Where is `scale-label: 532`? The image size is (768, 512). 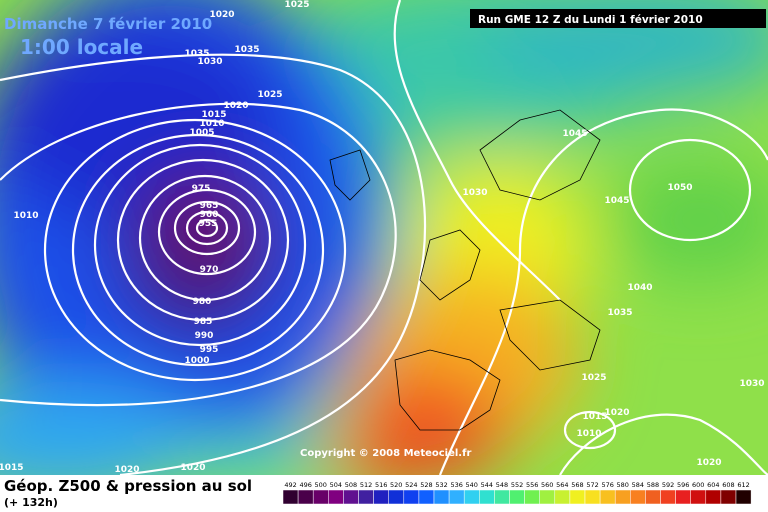
scale-label: 532 is located at coordinates (441, 485).